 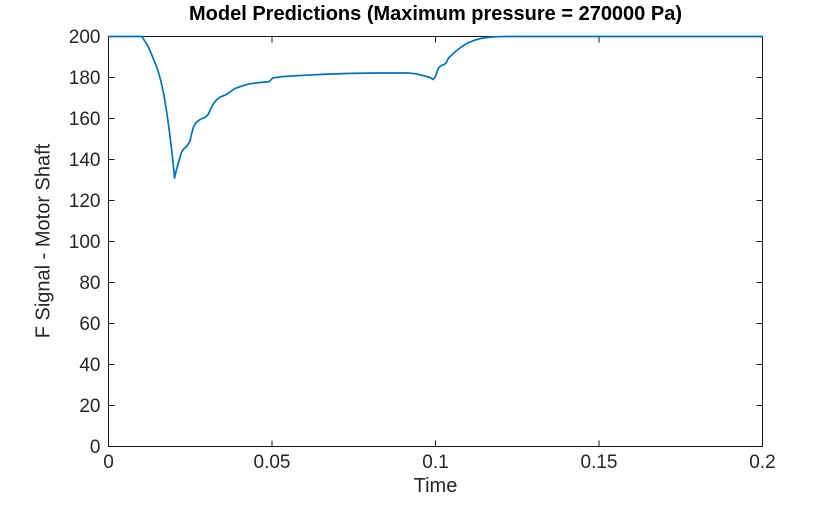 I want to click on y-axis-label: F Signal - Motor Shaft, so click(x=43, y=241).